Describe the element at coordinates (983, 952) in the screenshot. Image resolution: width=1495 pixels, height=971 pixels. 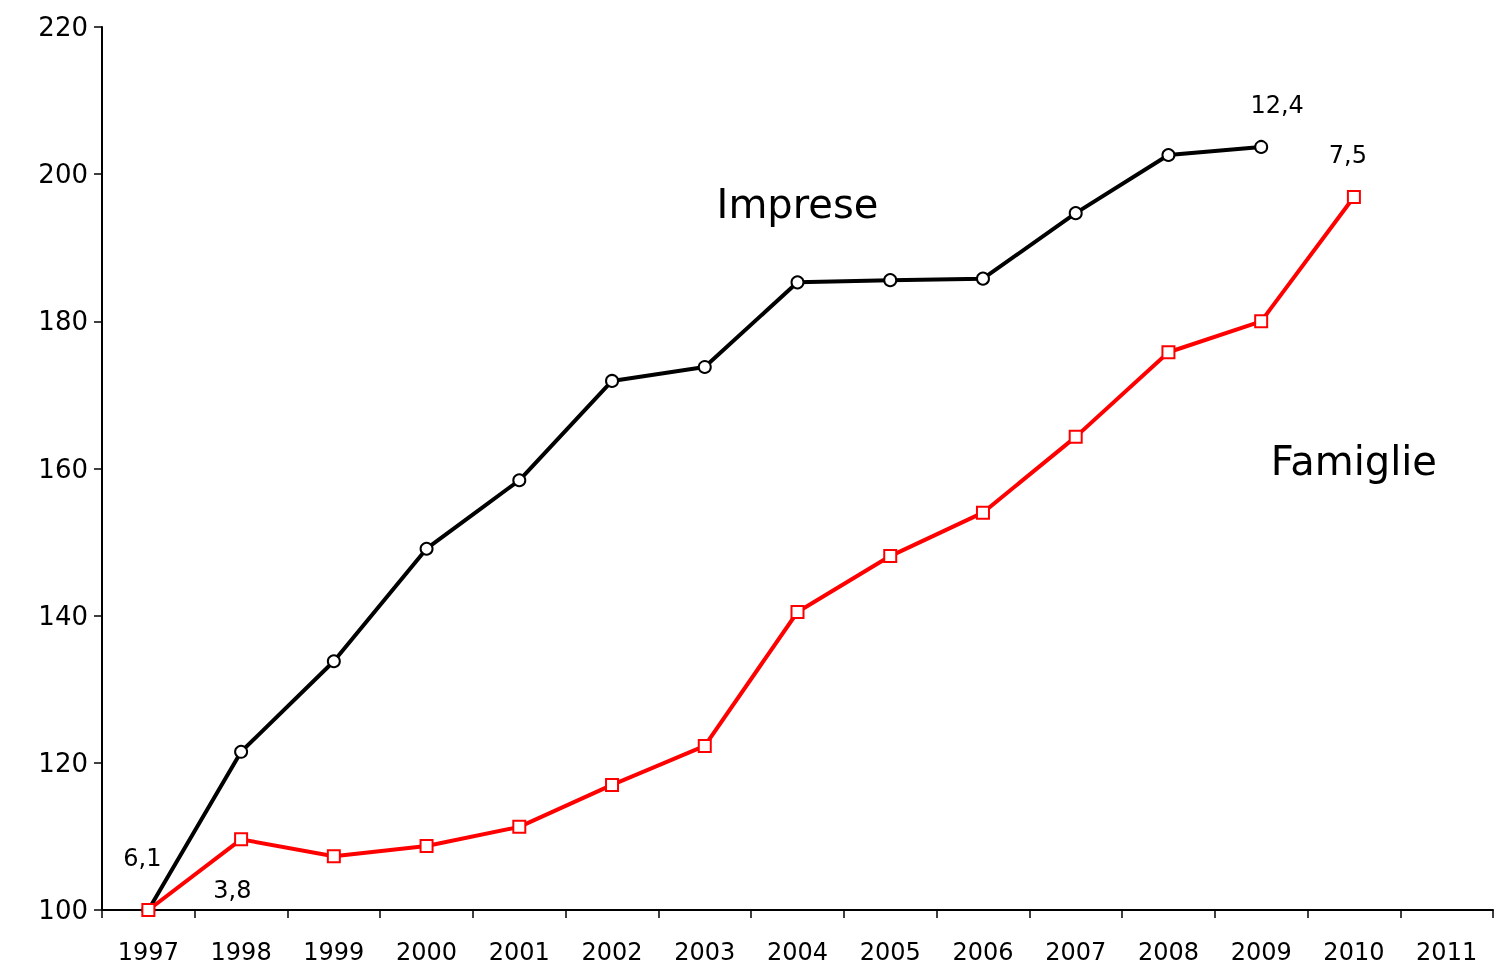
I see `x-tick-label: 2006` at that location.